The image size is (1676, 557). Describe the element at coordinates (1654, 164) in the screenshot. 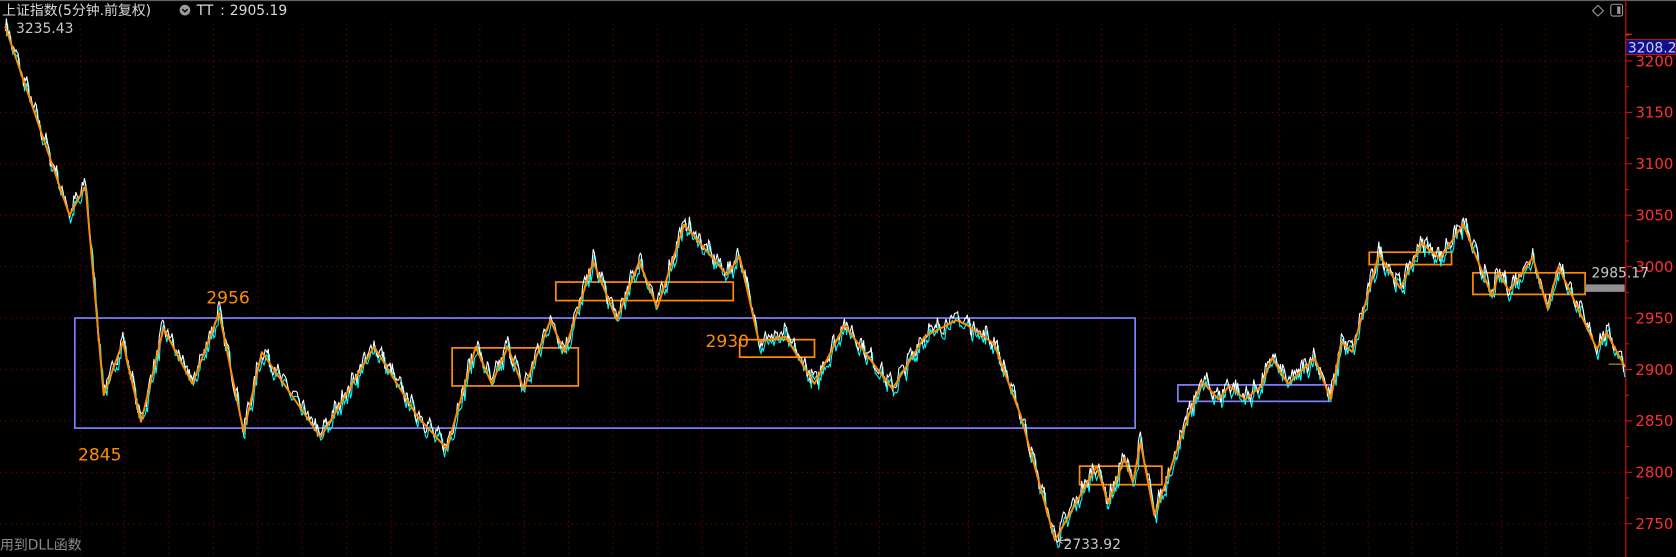

I see `axis-tick-label: 3100` at that location.